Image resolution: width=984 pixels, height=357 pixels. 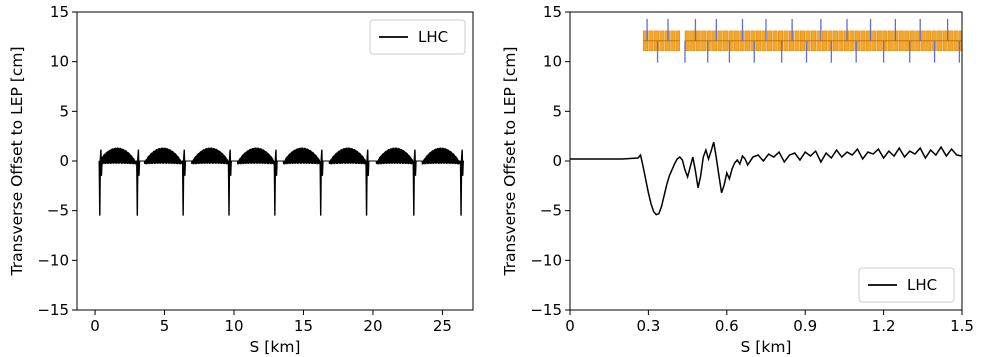 I want to click on x-tick-label: 20, so click(x=372, y=326).